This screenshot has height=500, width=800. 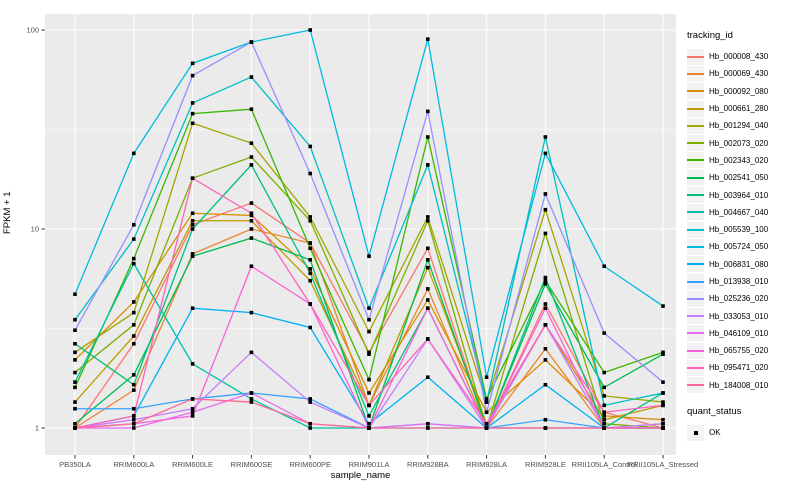 I want to click on legend-entry-label: Hb_000008_430, so click(x=739, y=57).